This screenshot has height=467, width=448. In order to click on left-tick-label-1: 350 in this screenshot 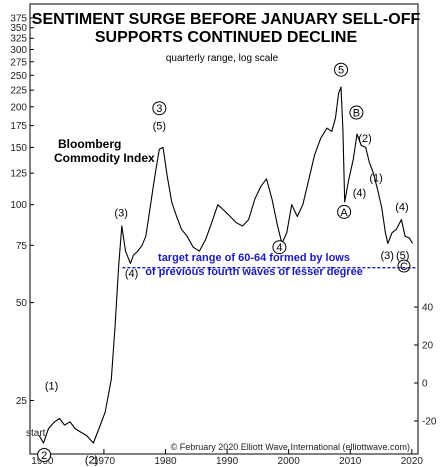, I will do `click(18, 28)`.